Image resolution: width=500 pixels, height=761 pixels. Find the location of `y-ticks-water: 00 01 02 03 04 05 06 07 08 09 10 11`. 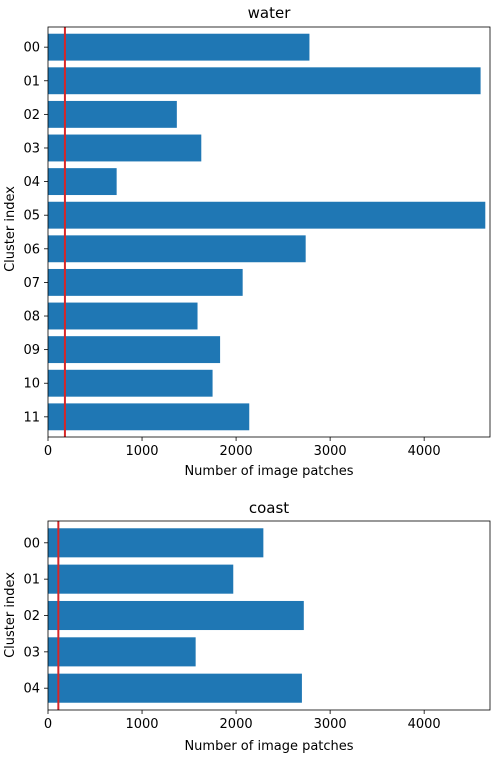

y-ticks-water: 00 01 02 03 04 05 06 07 08 09 10 11 is located at coordinates (35, 233).